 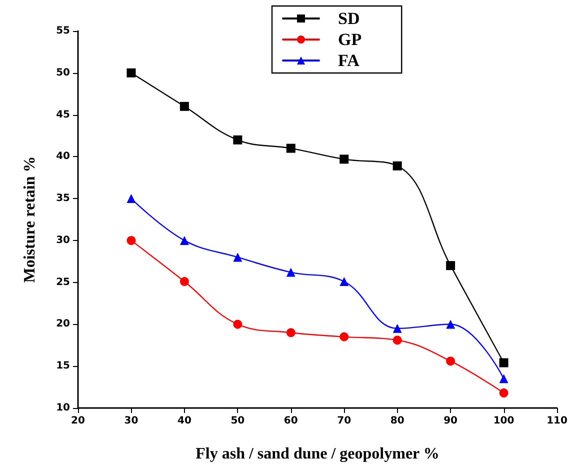 What do you see at coordinates (63, 114) in the screenshot?
I see `y-tick-label: 45` at bounding box center [63, 114].